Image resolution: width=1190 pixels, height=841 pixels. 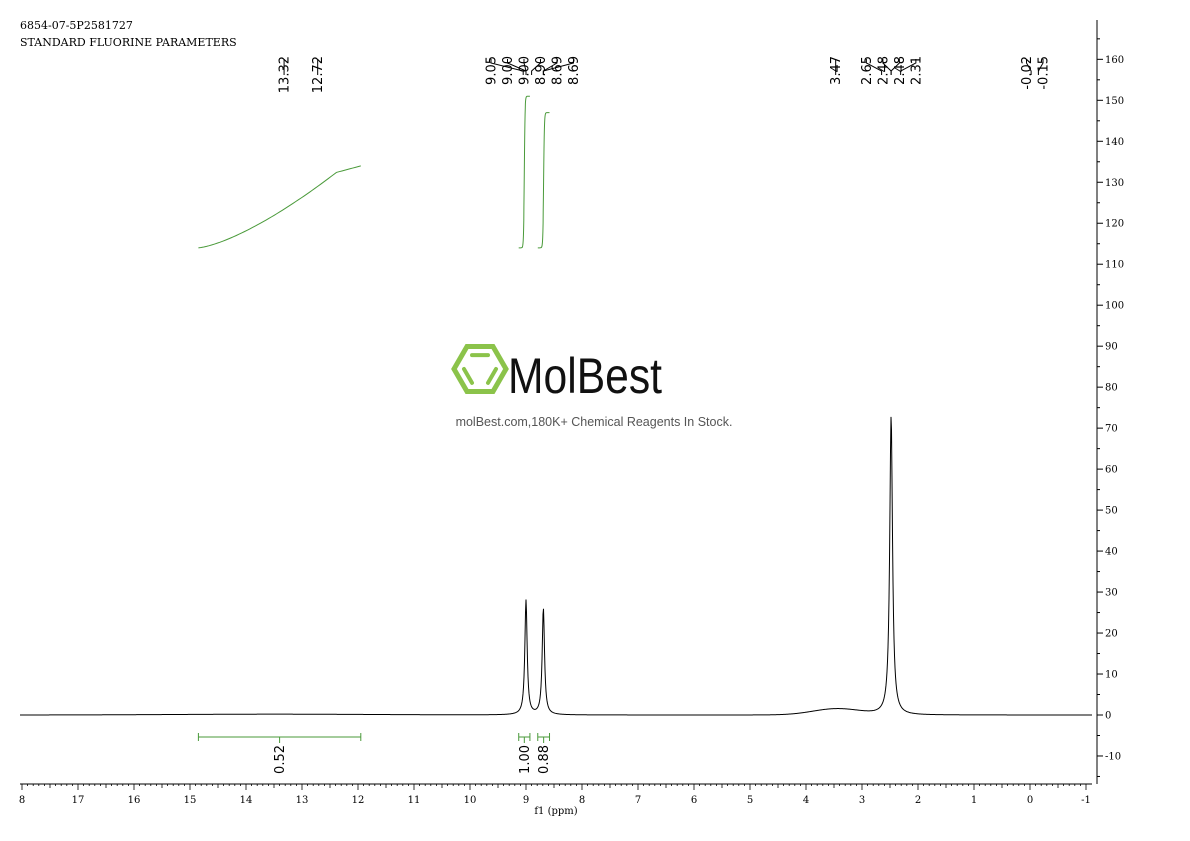 I want to click on sample-id: 6854-07-5P2581727, so click(x=76, y=25).